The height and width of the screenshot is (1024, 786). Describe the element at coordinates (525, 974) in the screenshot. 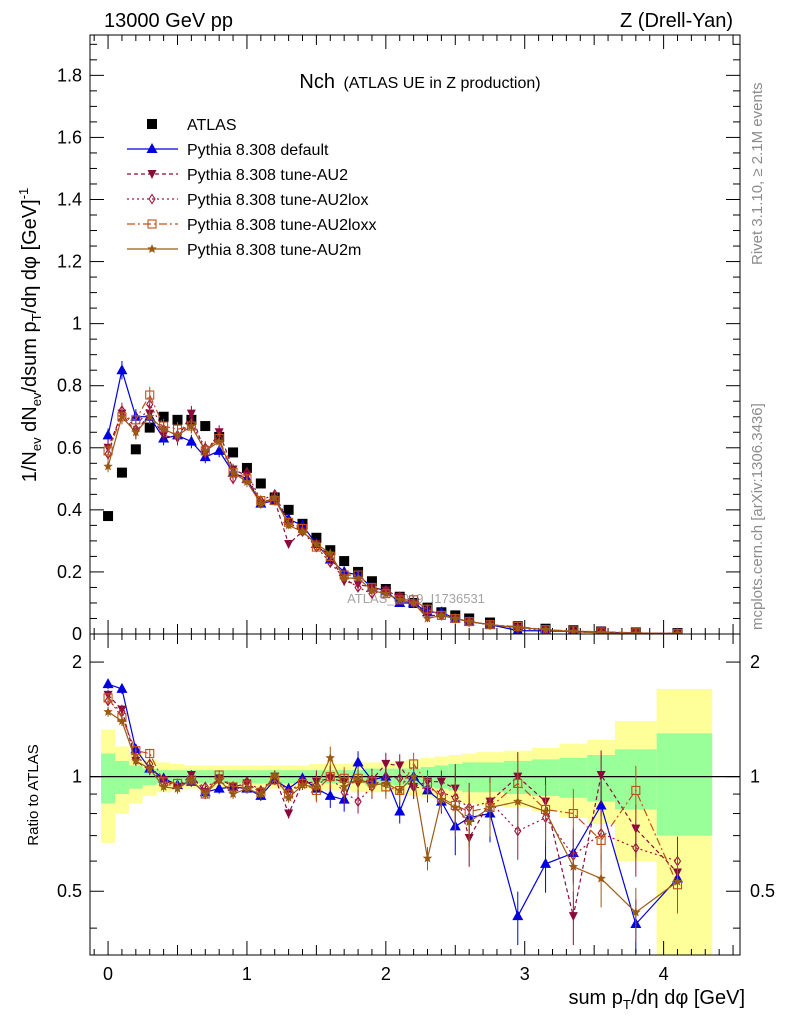

I see `x-tick-label: 3` at that location.